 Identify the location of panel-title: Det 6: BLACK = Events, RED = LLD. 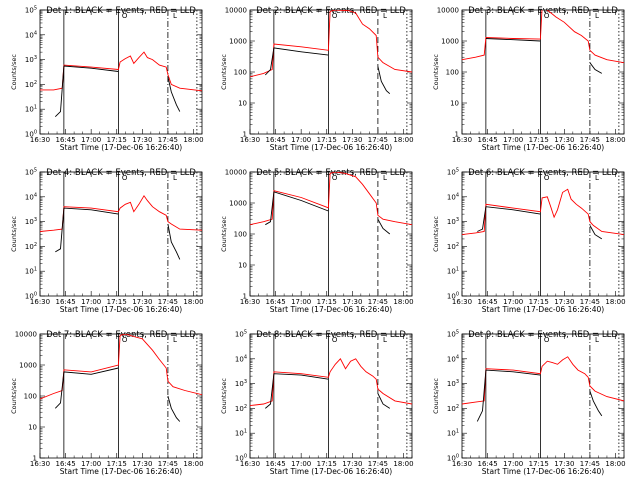
(543, 173).